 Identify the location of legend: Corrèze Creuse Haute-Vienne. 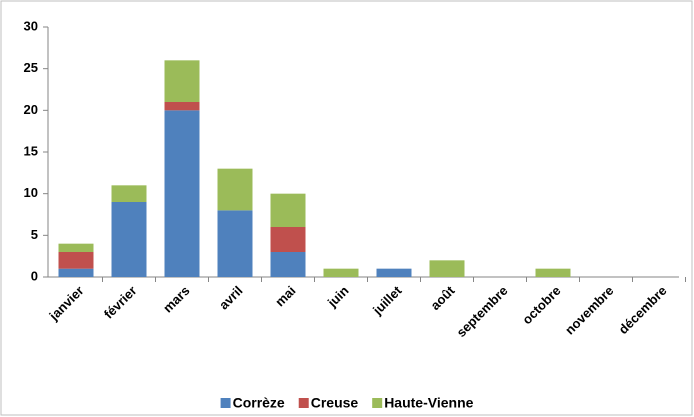
(347, 403).